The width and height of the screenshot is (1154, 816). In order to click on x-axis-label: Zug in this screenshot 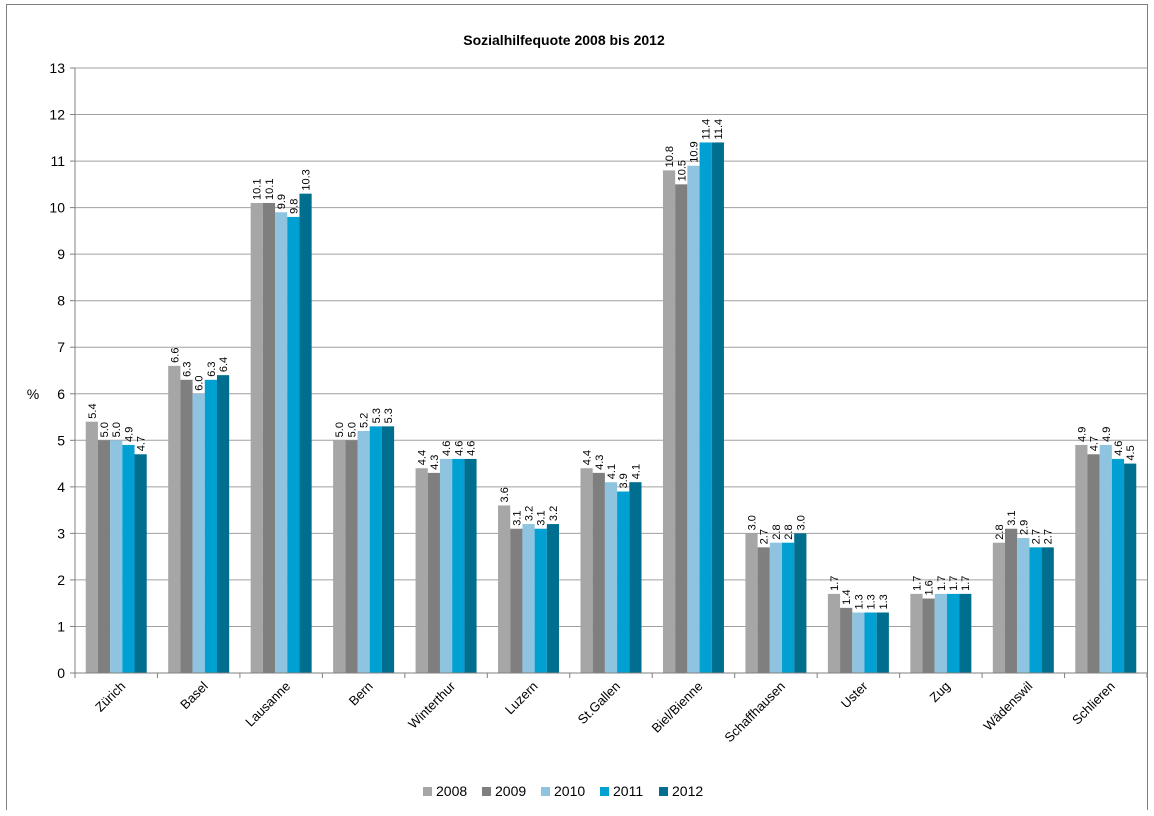, I will do `click(940, 692)`.